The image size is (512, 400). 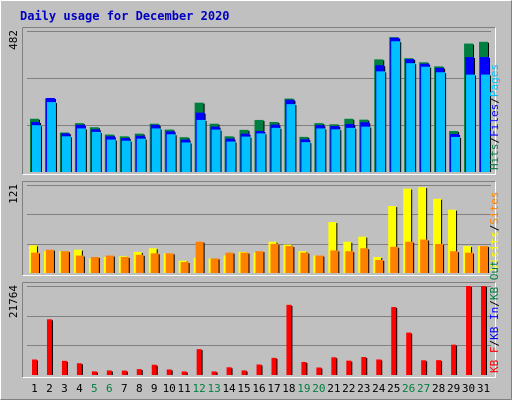 I want to click on legend-item-pages-files-hits-3: /, so click(x=494, y=100).